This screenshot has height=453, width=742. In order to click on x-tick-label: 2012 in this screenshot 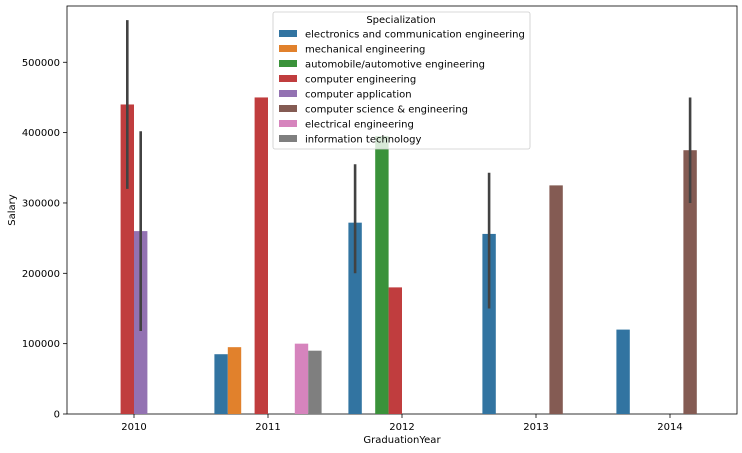, I will do `click(401, 427)`.